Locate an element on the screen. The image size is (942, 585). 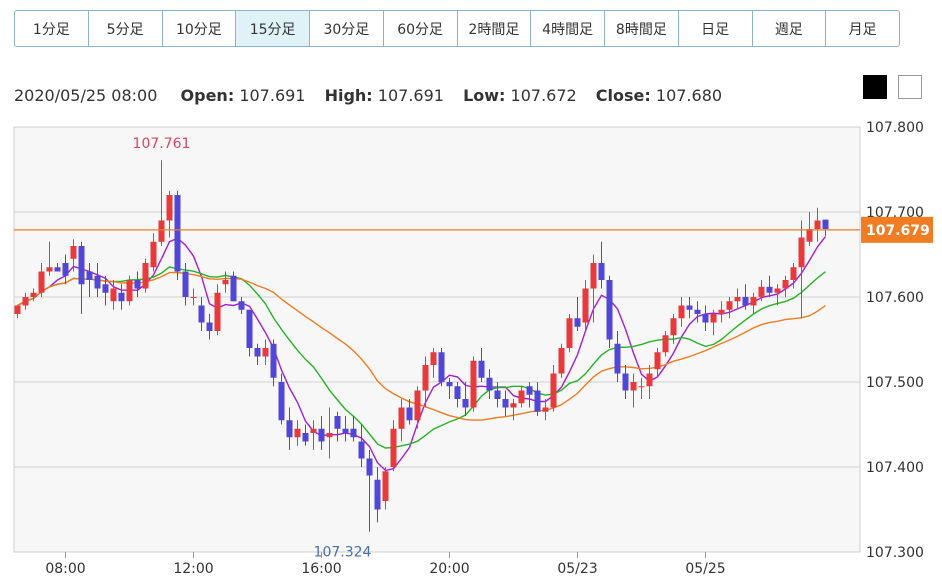
close-label: Close: is located at coordinates (623, 95).